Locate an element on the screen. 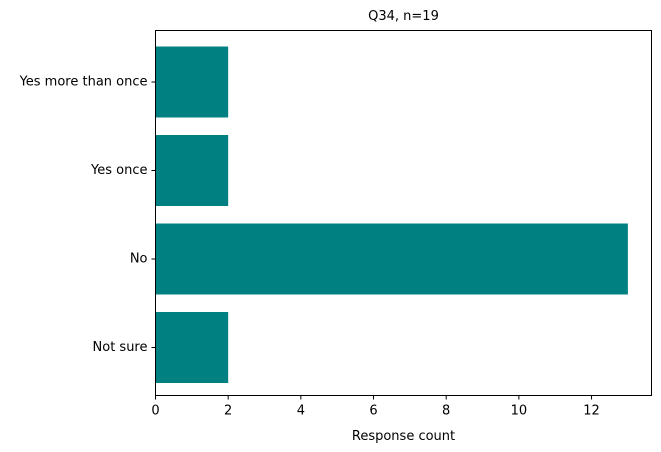 This screenshot has width=661, height=452. chart-title: Q34, n=19 is located at coordinates (403, 16).